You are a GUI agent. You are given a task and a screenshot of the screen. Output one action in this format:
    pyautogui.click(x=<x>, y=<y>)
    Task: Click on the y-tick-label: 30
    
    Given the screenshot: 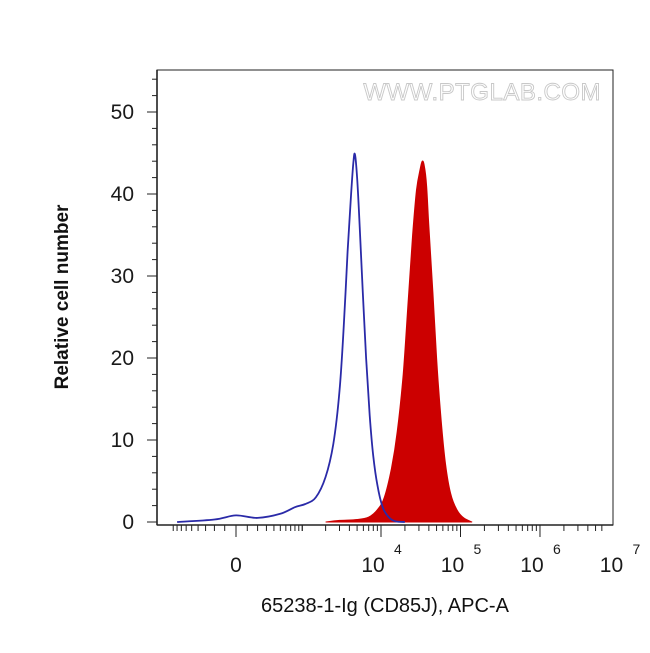 What is the action you would take?
    pyautogui.click(x=122, y=276)
    